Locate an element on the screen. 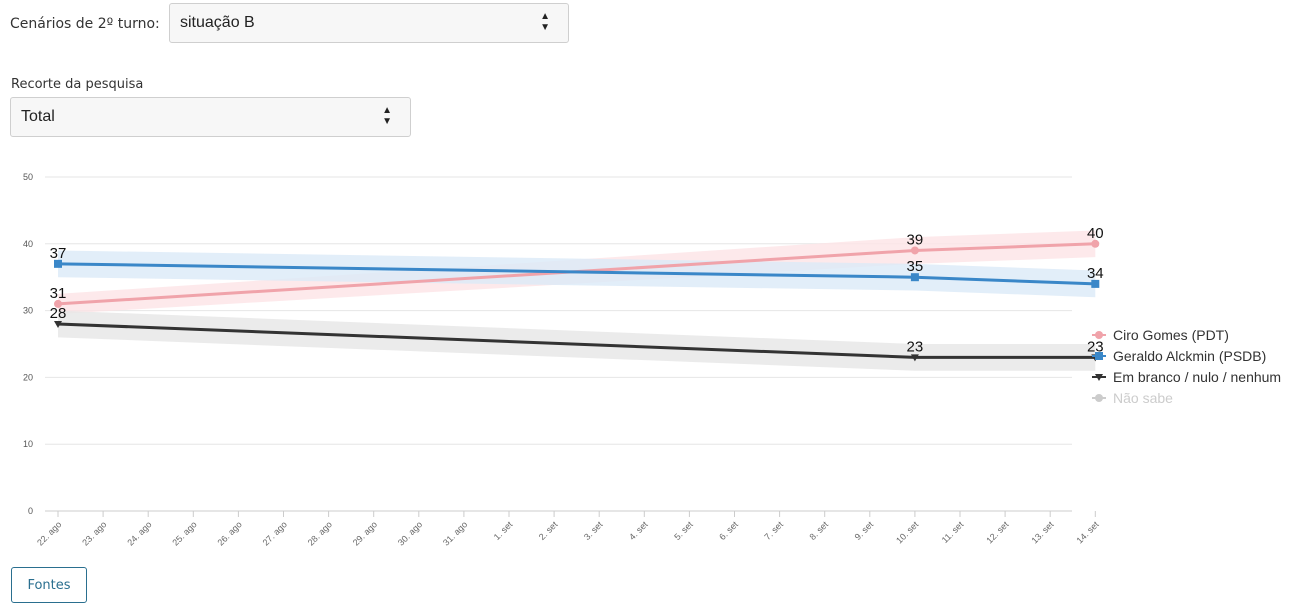 This screenshot has width=1307, height=608. legend-item-label: Em branco / nulo / nenhum is located at coordinates (1197, 377).